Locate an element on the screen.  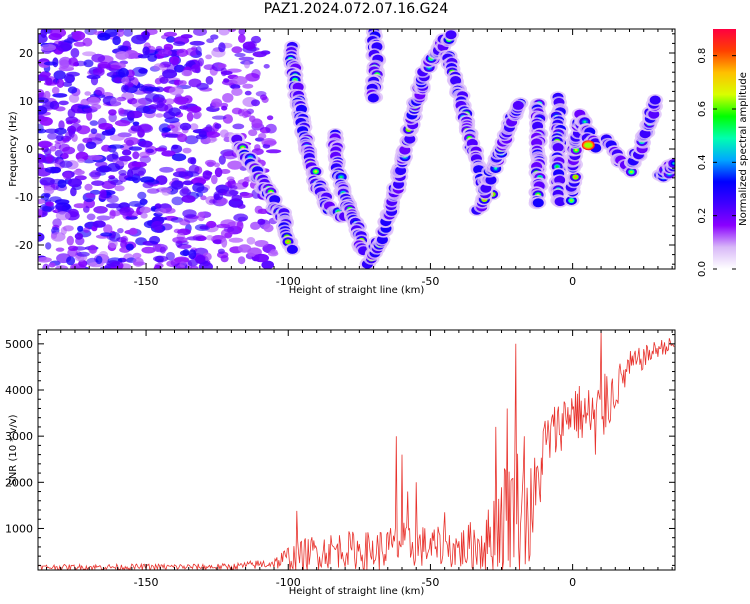
x-tick-label: -100 is located at coordinates (288, 281).